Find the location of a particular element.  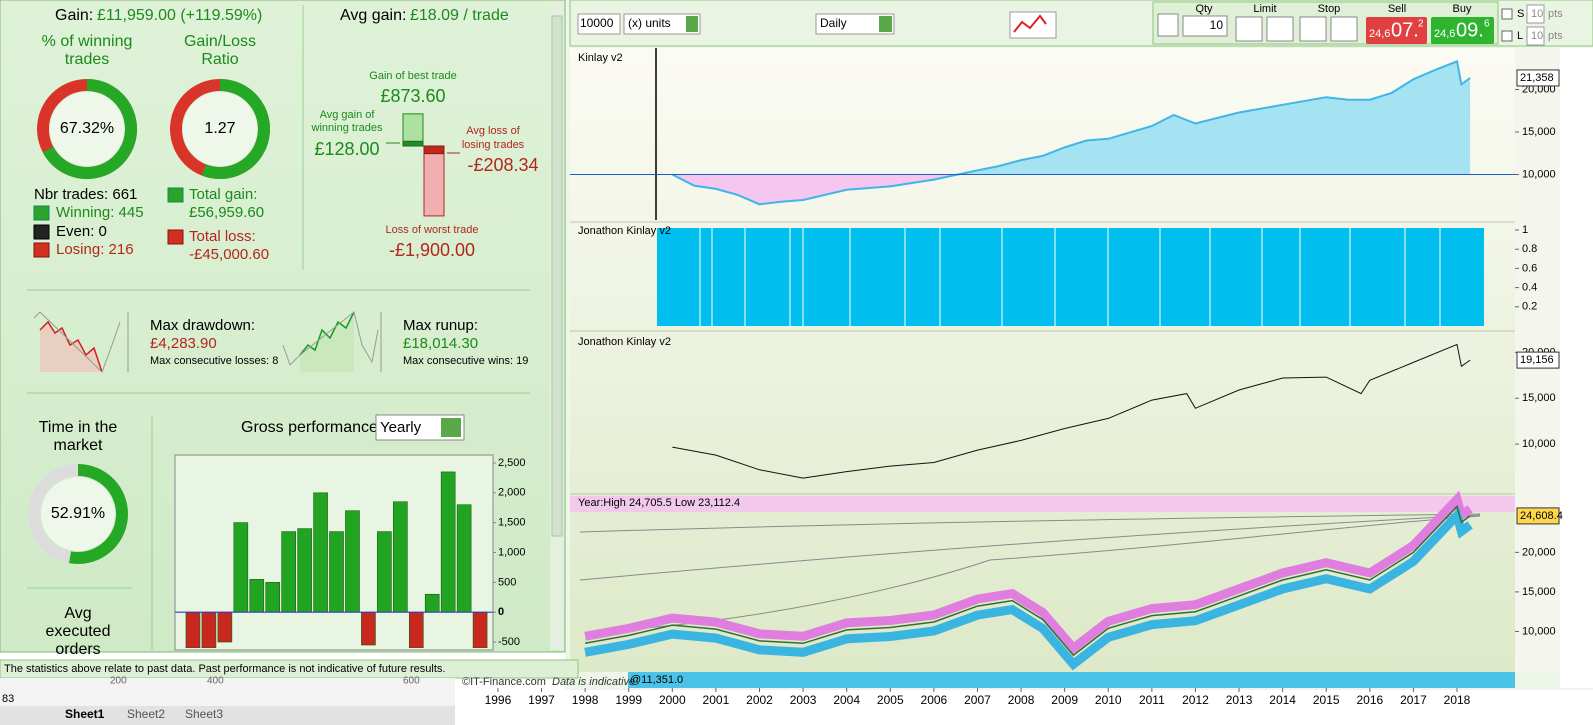

pts: pts is located at coordinates (1555, 14).